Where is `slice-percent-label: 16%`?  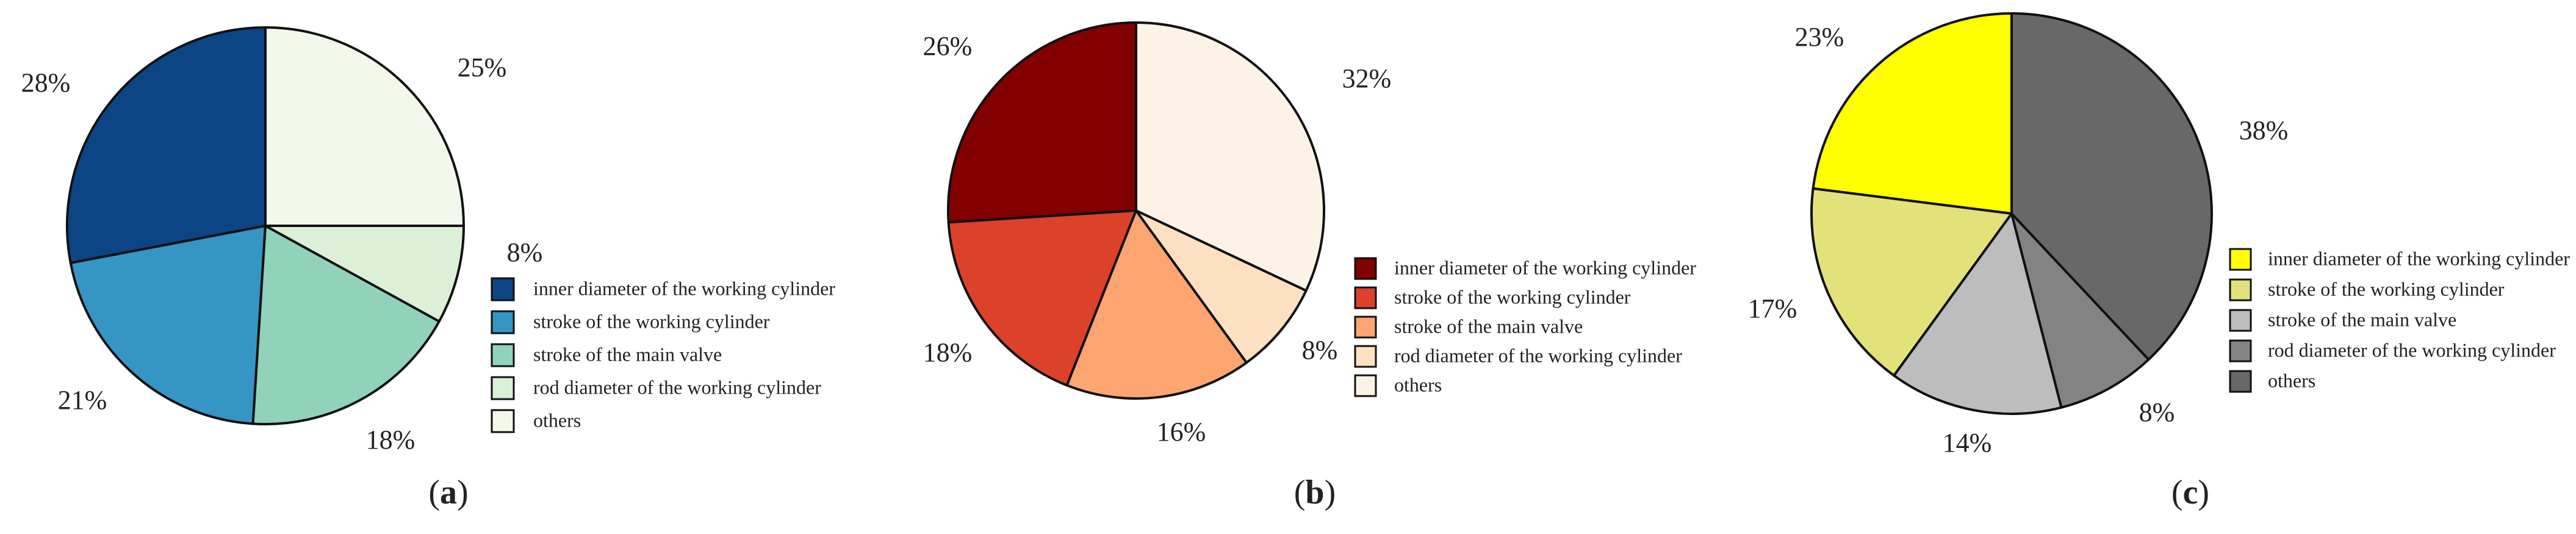
slice-percent-label: 16% is located at coordinates (1181, 432).